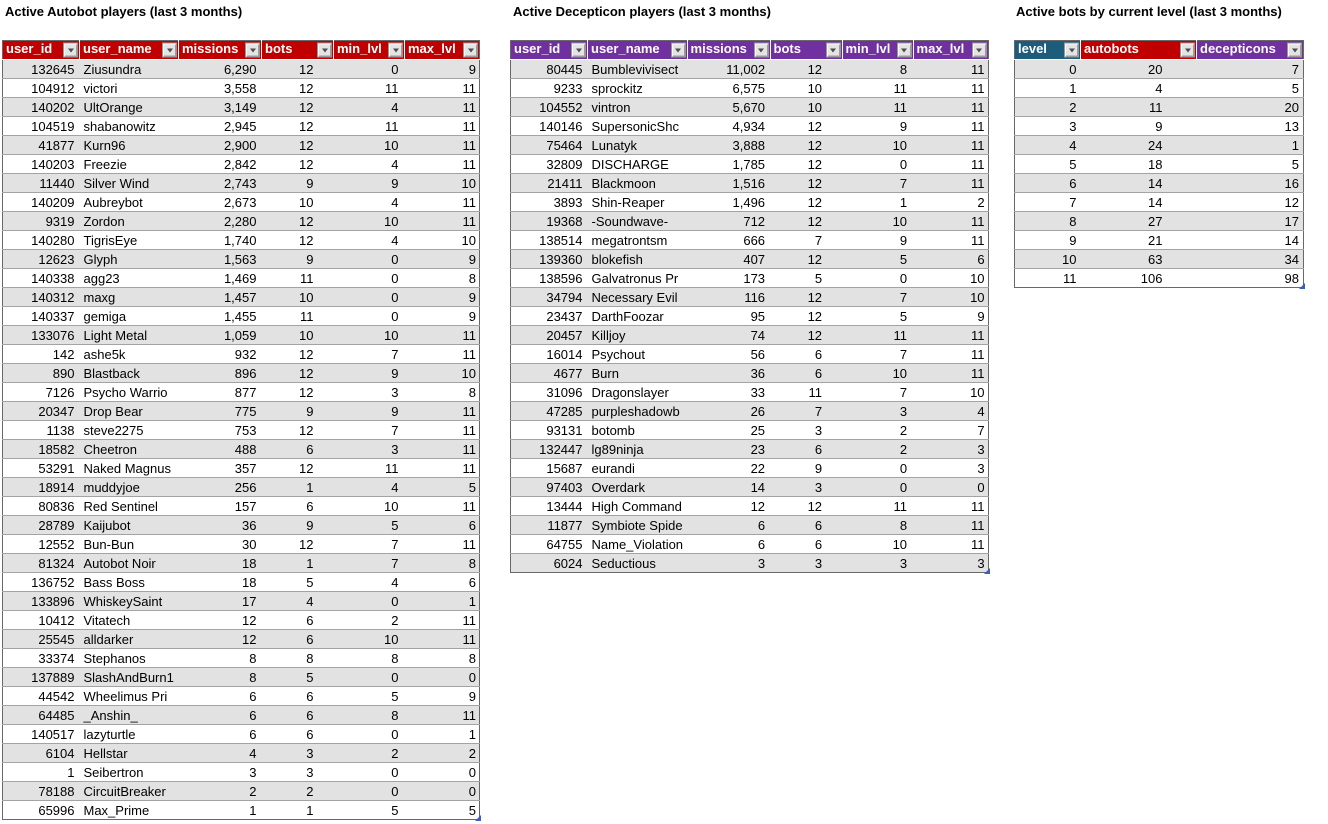 Image resolution: width=1328 pixels, height=824 pixels. I want to click on cell-bots: 9, so click(297, 525).